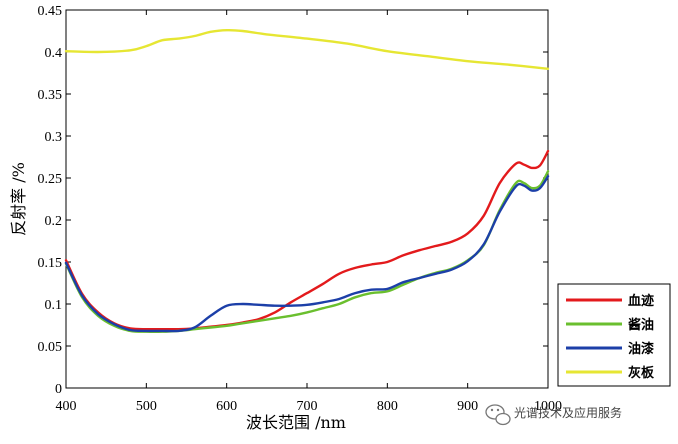 The width and height of the screenshot is (678, 444). What do you see at coordinates (641, 325) in the screenshot?
I see `legend-label-2: 酱油` at bounding box center [641, 325].